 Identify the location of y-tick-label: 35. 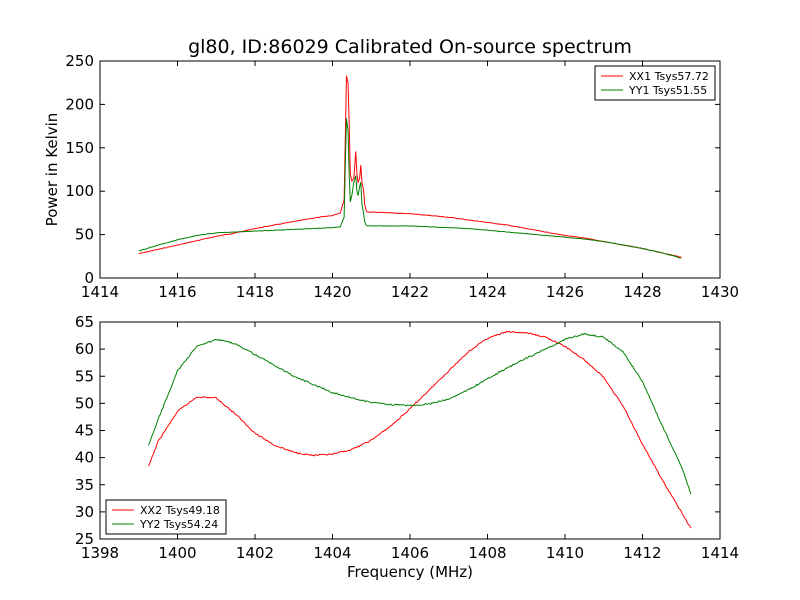
(84, 485).